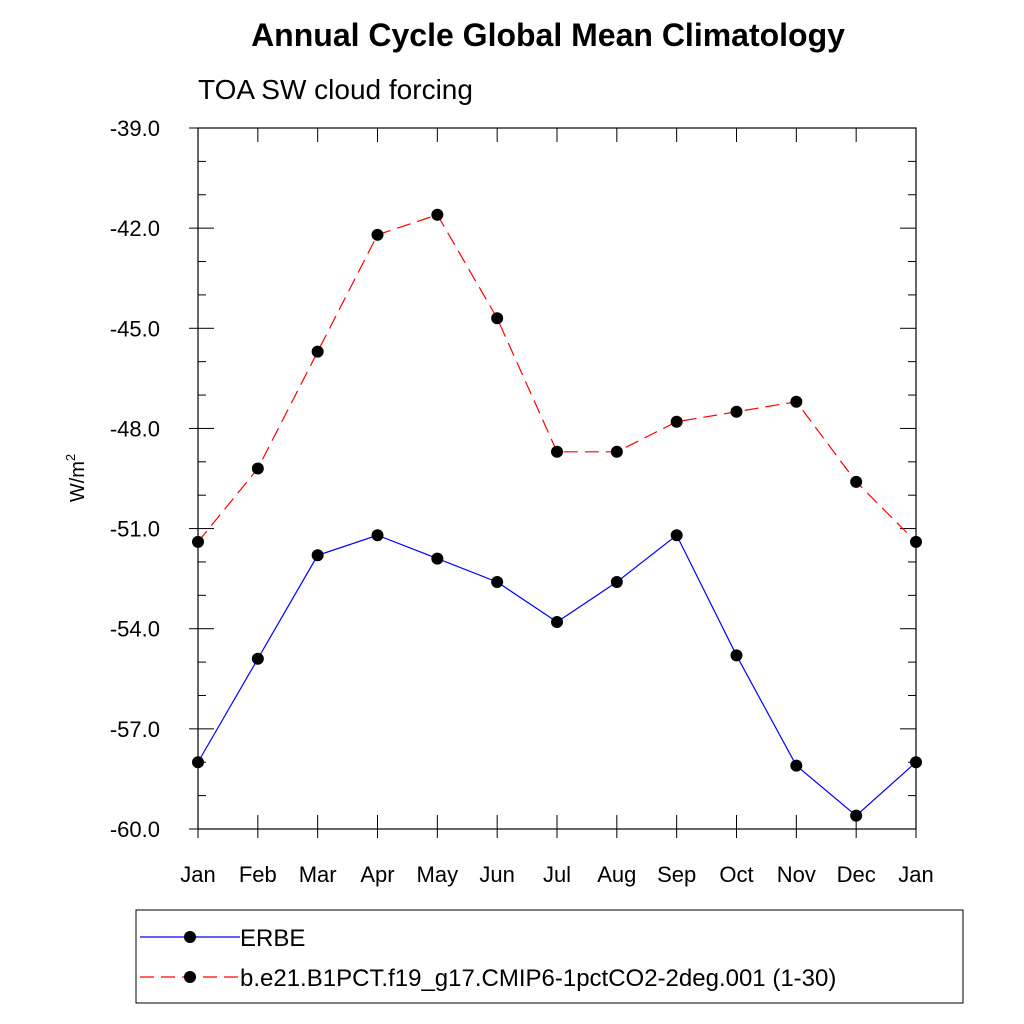 Image resolution: width=1024 pixels, height=1024 pixels. I want to click on x-tick-label: Jun, so click(496, 874).